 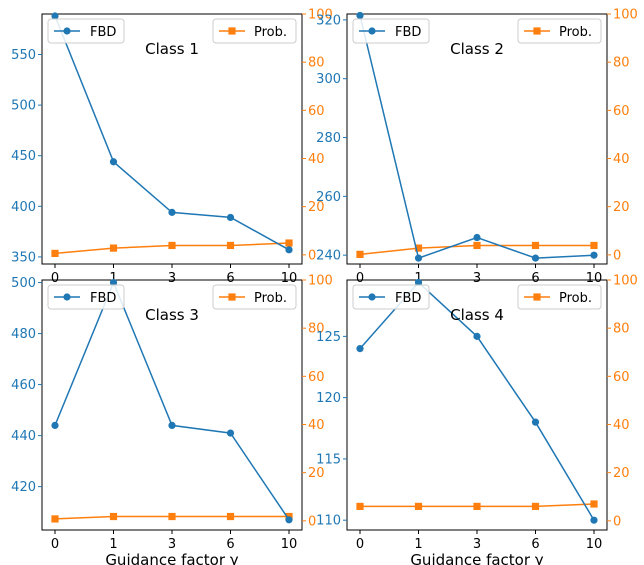 What do you see at coordinates (172, 315) in the screenshot?
I see `panel-title: Class 3` at bounding box center [172, 315].